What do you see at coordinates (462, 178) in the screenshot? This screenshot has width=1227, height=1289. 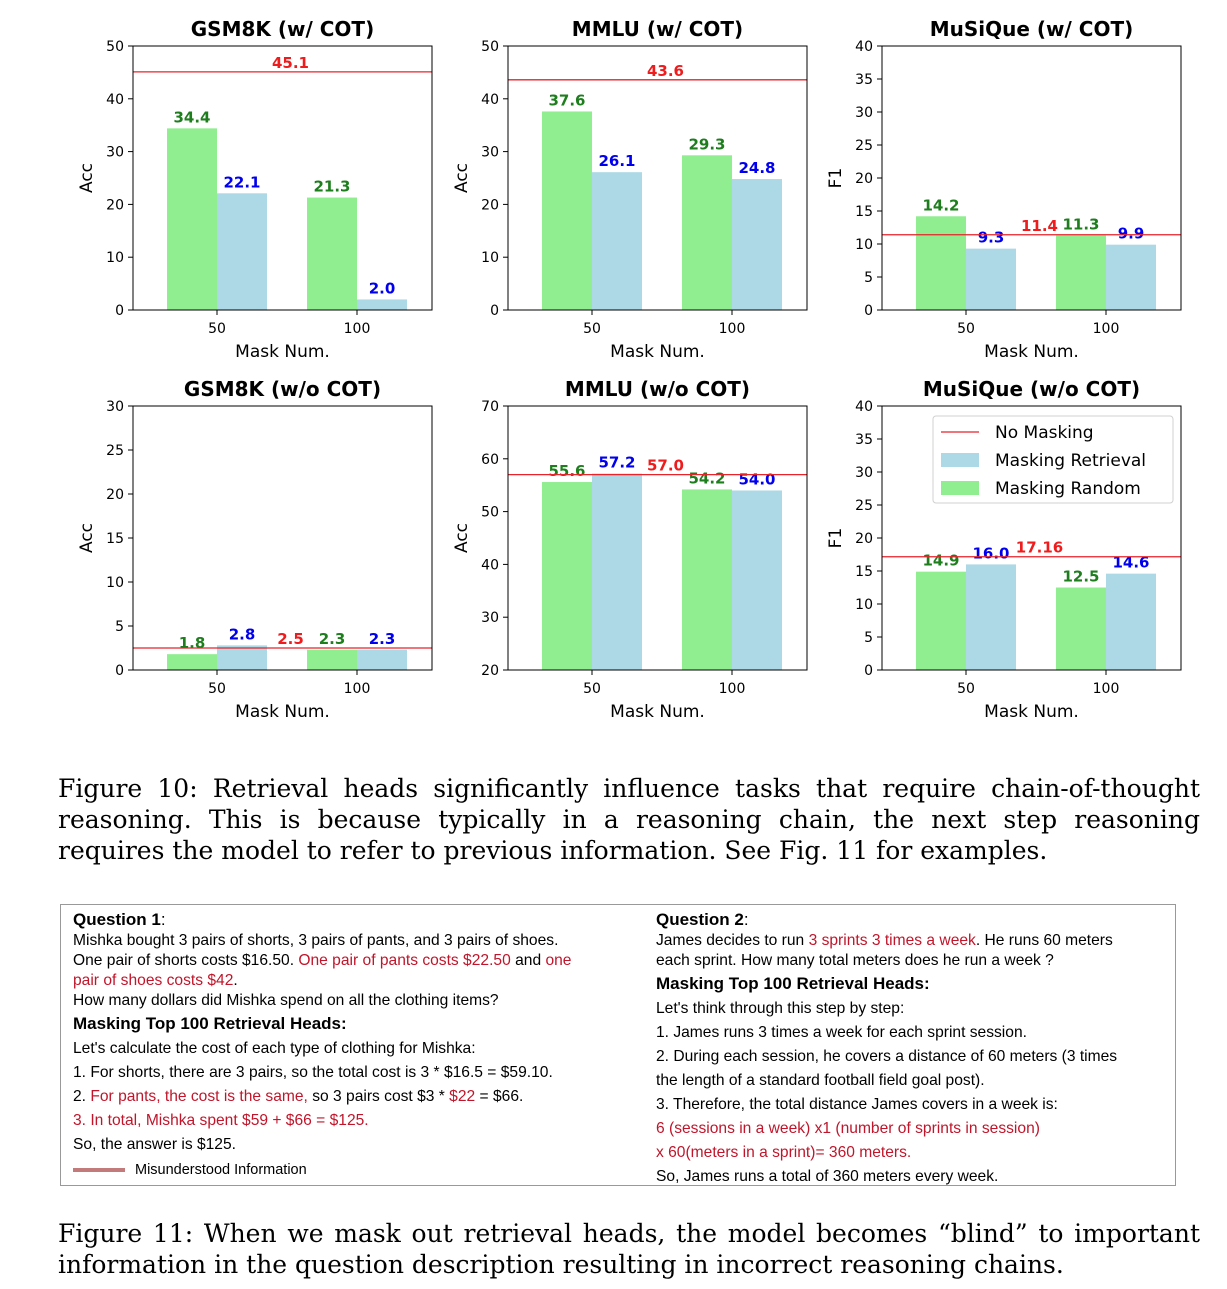 I see `chart2-ylabel: Acc` at bounding box center [462, 178].